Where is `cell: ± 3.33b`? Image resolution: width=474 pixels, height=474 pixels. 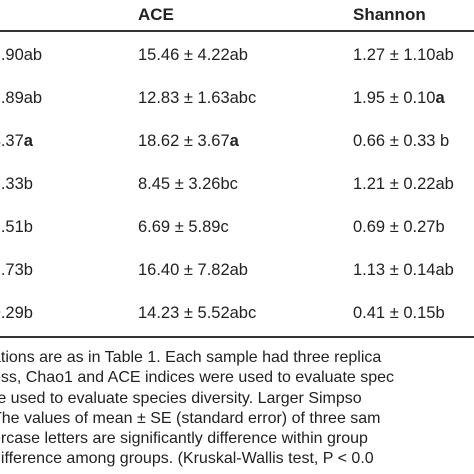
cell: ± 3.33b is located at coordinates (16, 184).